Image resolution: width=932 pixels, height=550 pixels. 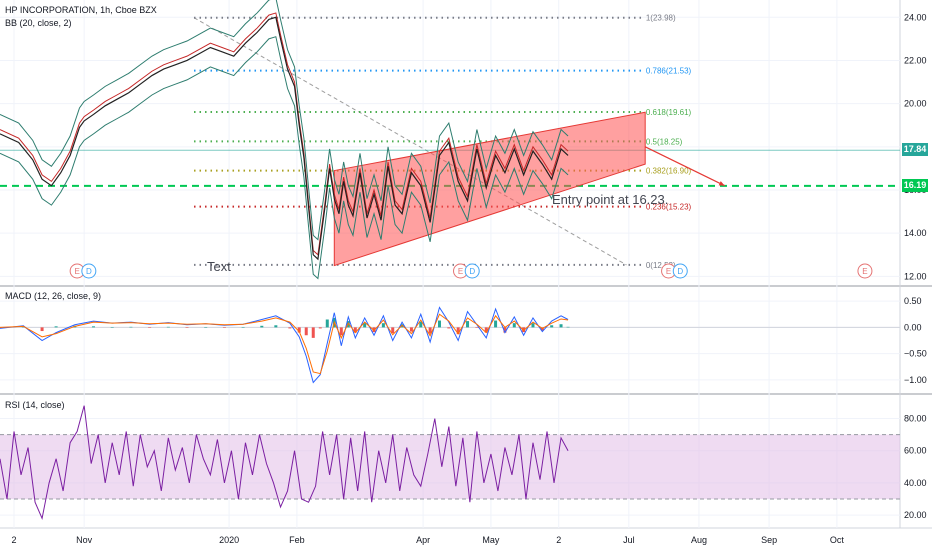 I want to click on x-tick-label: Oct, so click(x=837, y=540).